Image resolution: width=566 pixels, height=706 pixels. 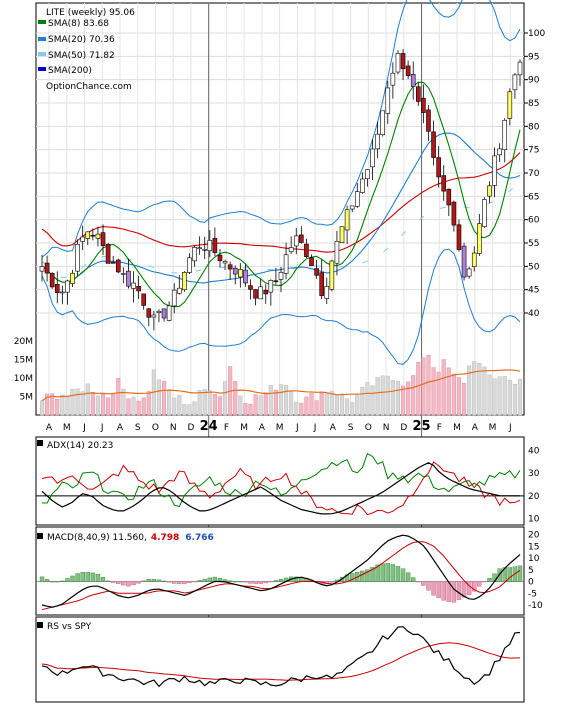 What do you see at coordinates (69, 627) in the screenshot?
I see `rs-title: RS vs SPY` at bounding box center [69, 627].